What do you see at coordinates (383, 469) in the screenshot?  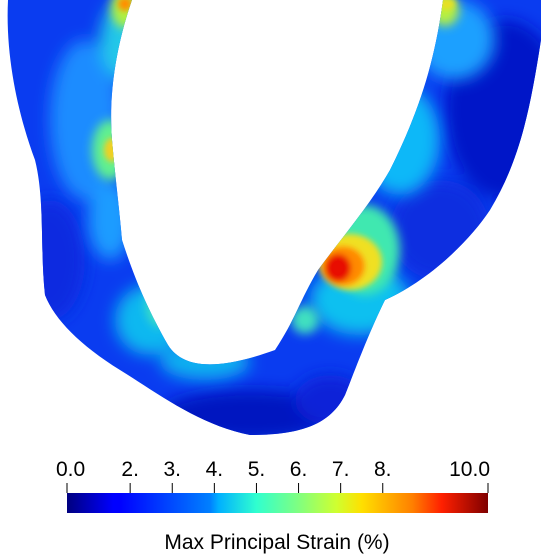 I see `colorbar-tick-label: 8.` at bounding box center [383, 469].